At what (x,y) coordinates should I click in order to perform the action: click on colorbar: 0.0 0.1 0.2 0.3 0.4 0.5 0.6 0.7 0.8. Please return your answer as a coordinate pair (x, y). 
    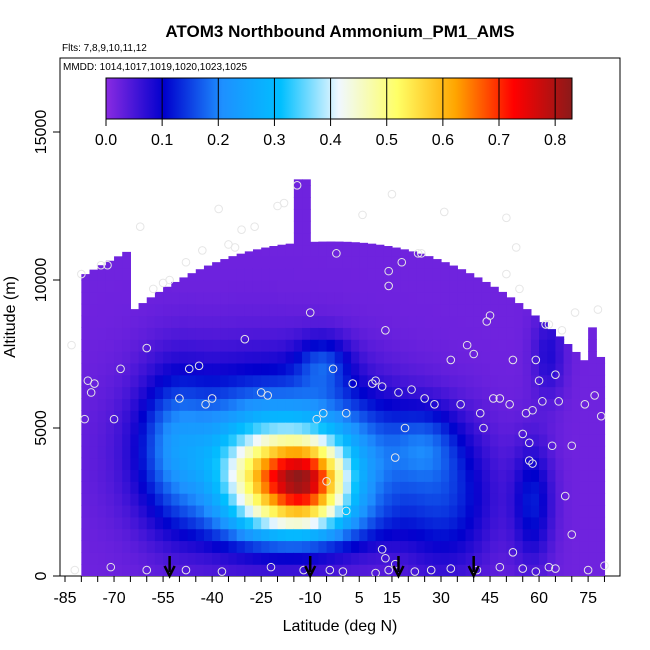
    Looking at the image, I should click on (334, 113).